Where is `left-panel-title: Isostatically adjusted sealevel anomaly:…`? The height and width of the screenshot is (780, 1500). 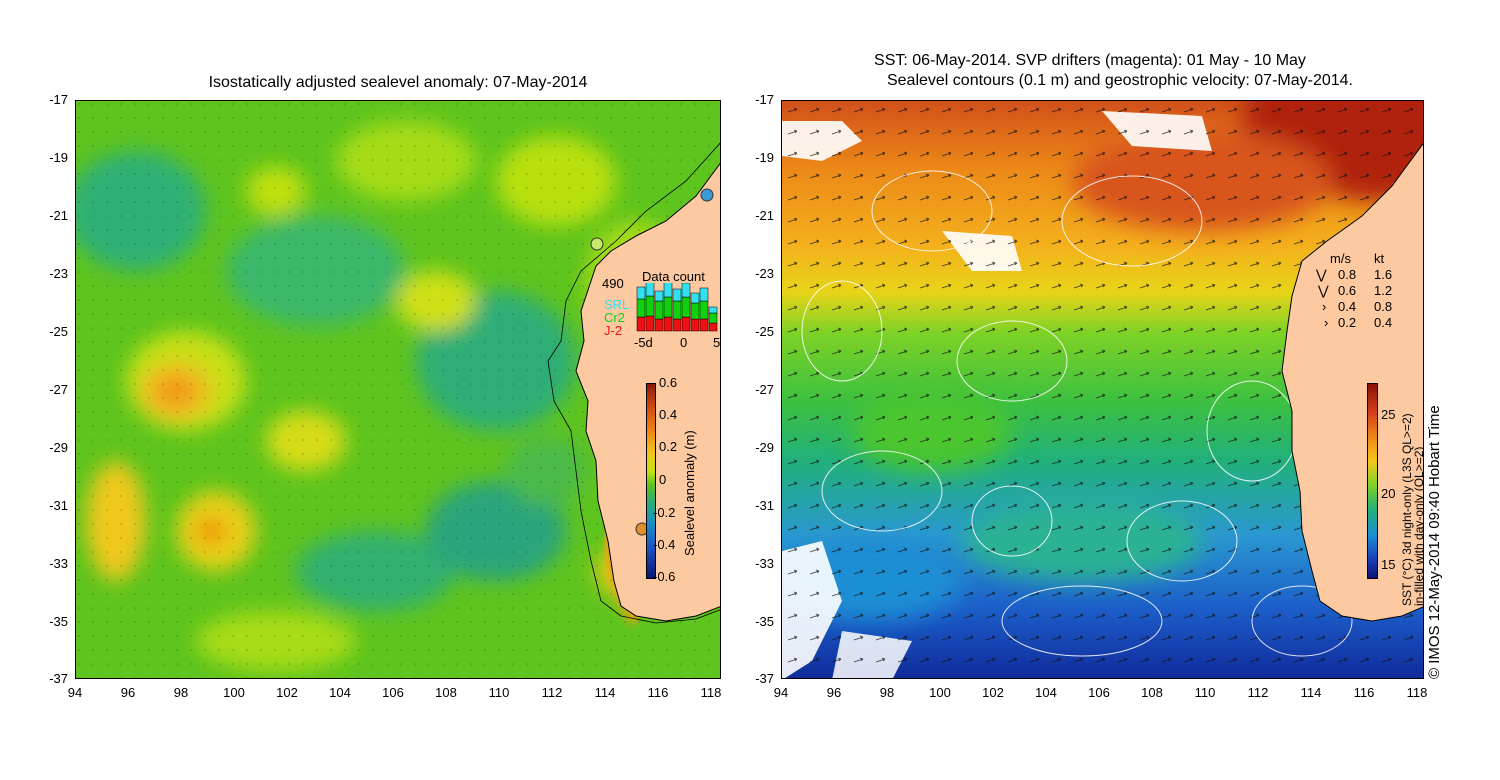
left-panel-title: Isostatically adjusted sealevel anomaly:… is located at coordinates (398, 82).